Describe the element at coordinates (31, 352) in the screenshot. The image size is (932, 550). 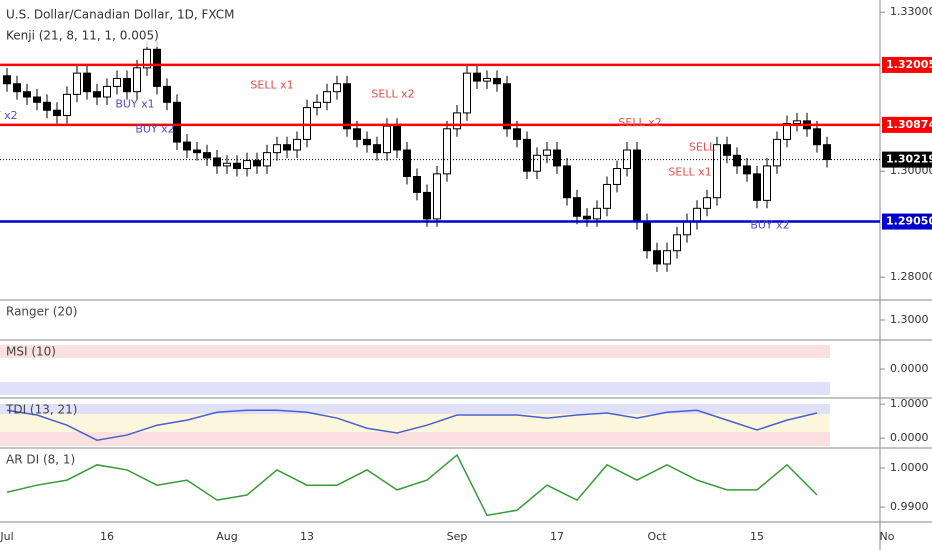
I see `pane-title: MSI (10)` at that location.